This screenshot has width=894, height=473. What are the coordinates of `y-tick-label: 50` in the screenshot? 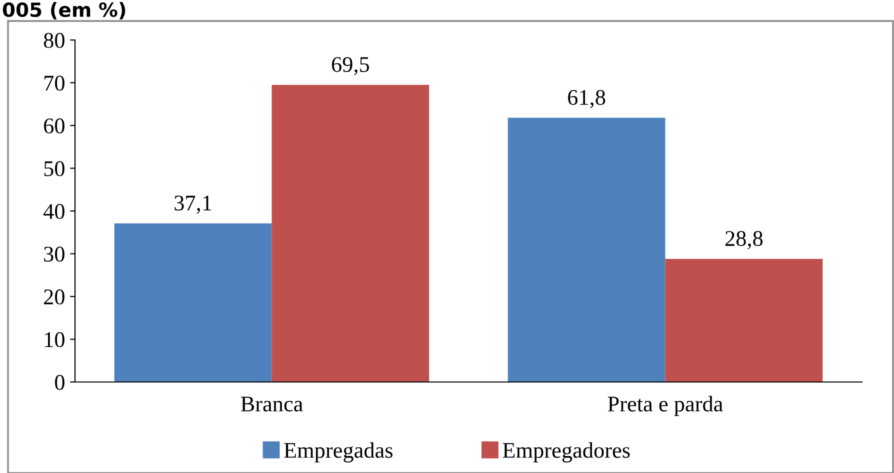 It's located at (54, 168).